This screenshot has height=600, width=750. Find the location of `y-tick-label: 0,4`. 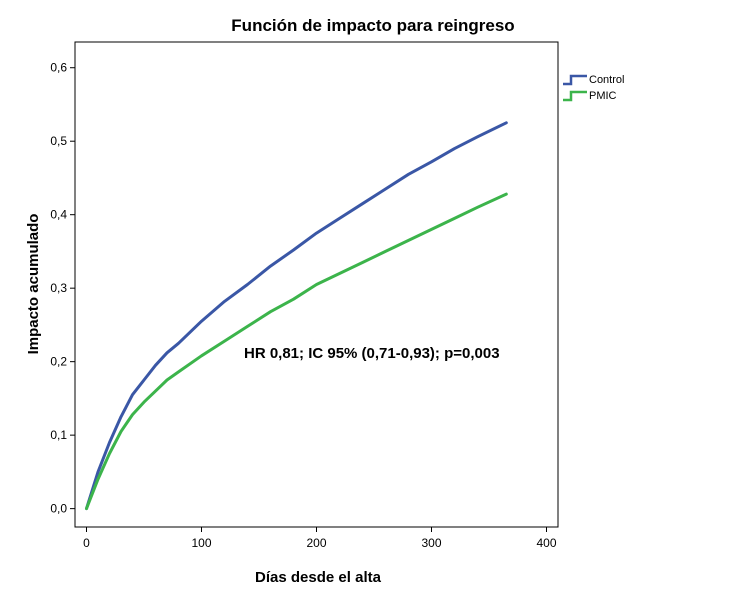

y-tick-label: 0,4 is located at coordinates (58, 215).